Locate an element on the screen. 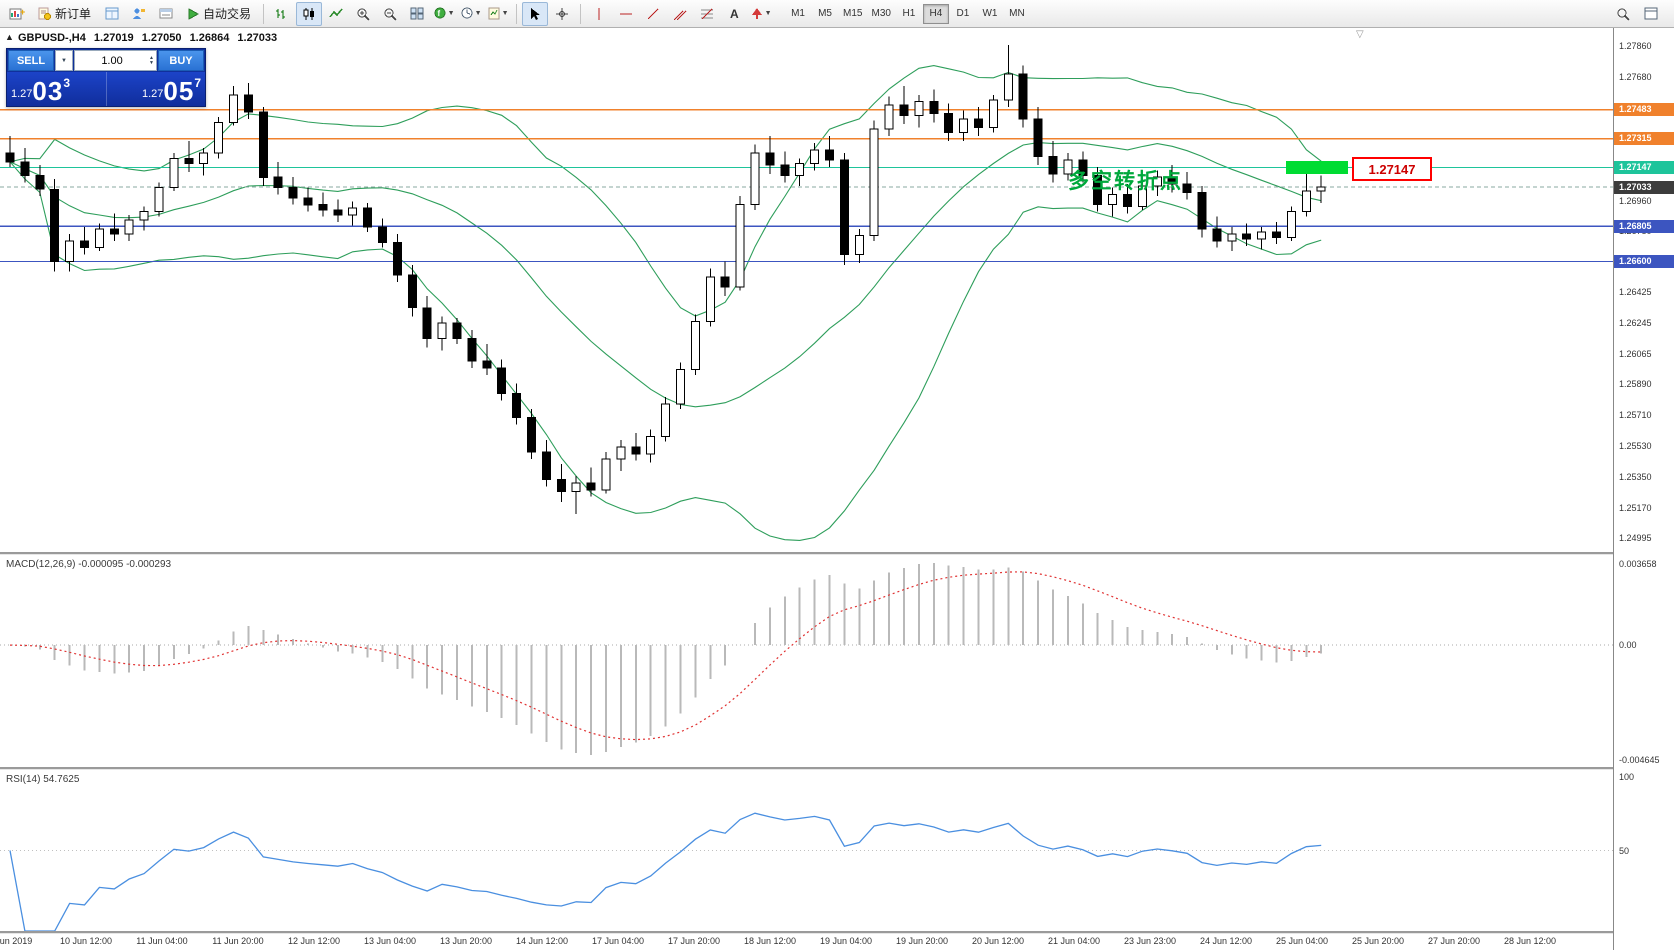 The height and width of the screenshot is (950, 1674). navigator-icon is located at coordinates (139, 14).